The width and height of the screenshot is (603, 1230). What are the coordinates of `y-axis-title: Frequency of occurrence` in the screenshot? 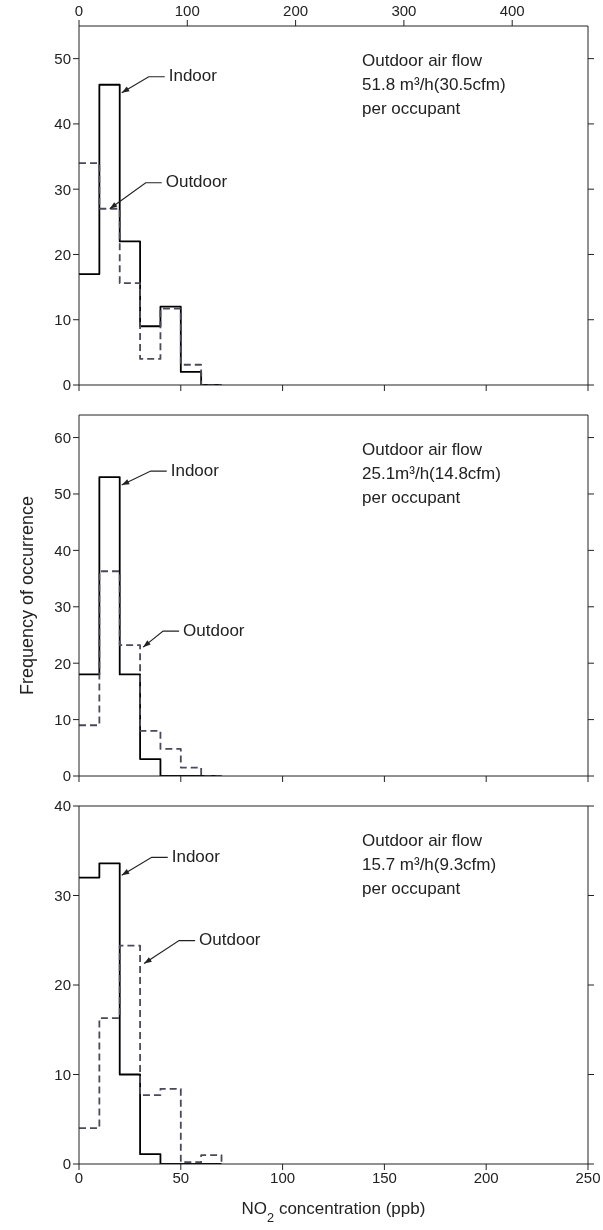 It's located at (26, 595).